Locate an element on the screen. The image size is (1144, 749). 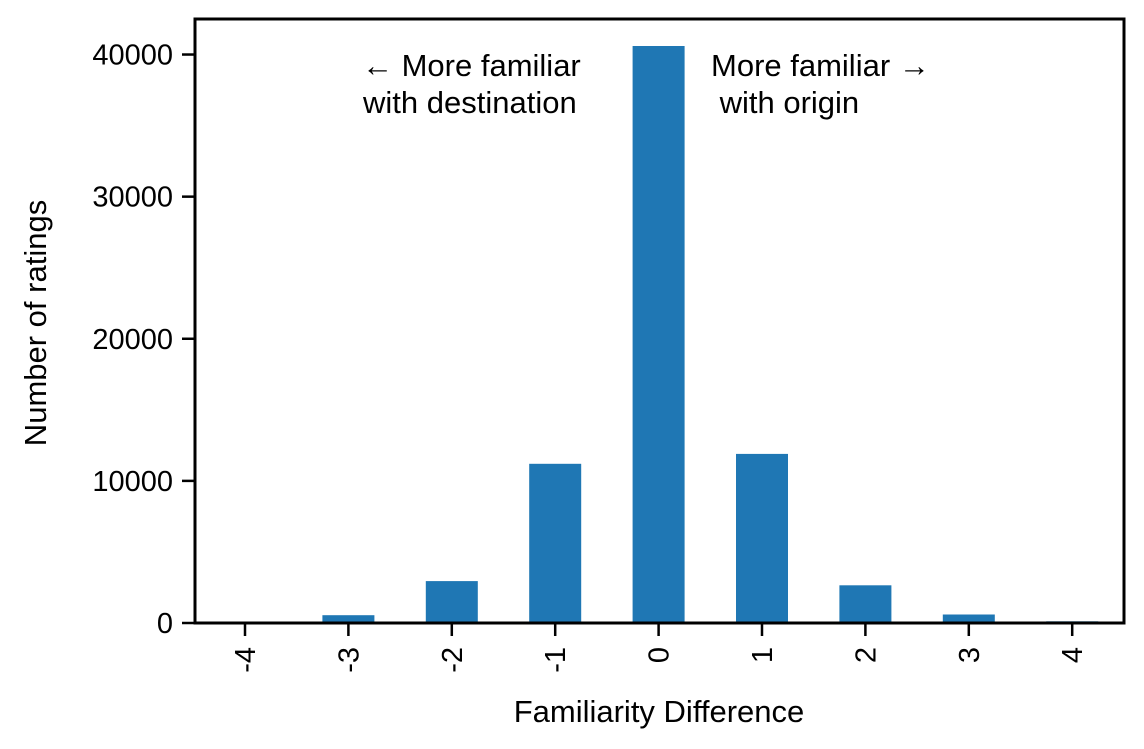
annotation-right-line2: with origin is located at coordinates (785, 102).